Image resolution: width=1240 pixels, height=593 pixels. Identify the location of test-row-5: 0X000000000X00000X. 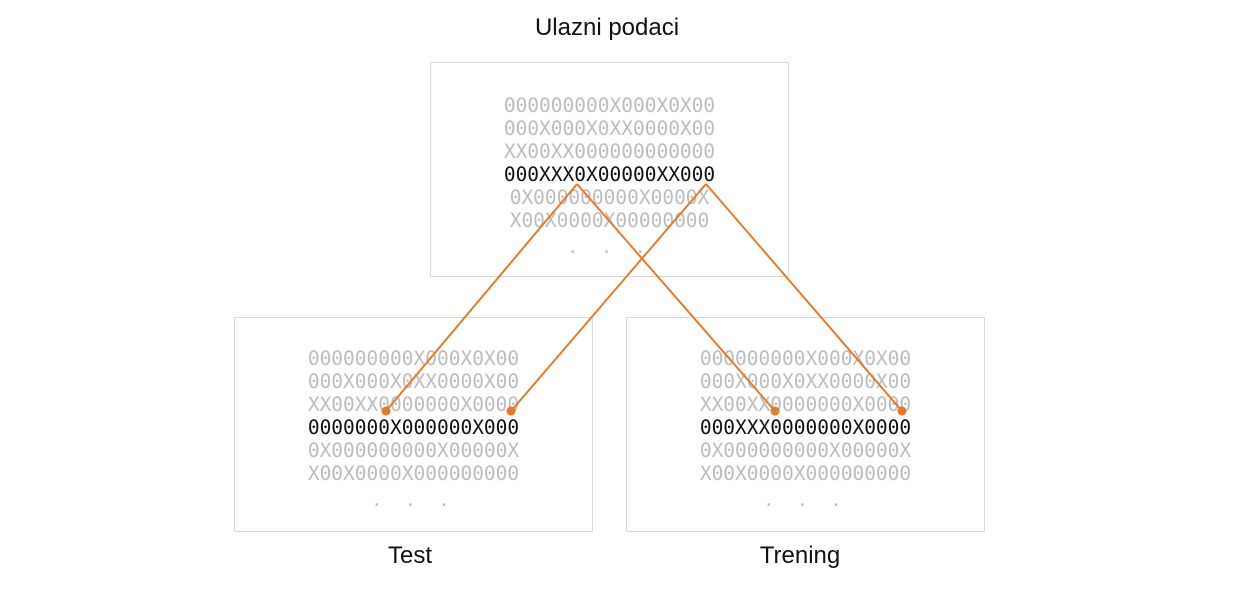
(413, 450).